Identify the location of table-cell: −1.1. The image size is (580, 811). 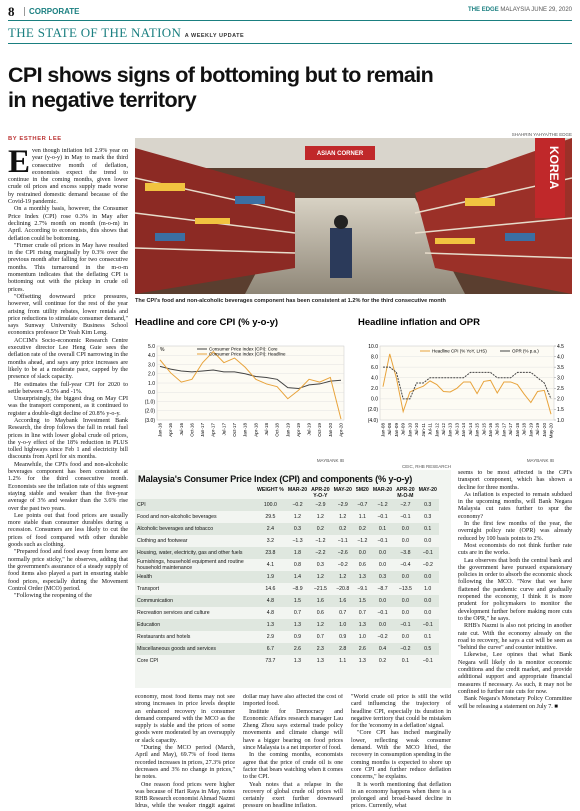
(342, 541).